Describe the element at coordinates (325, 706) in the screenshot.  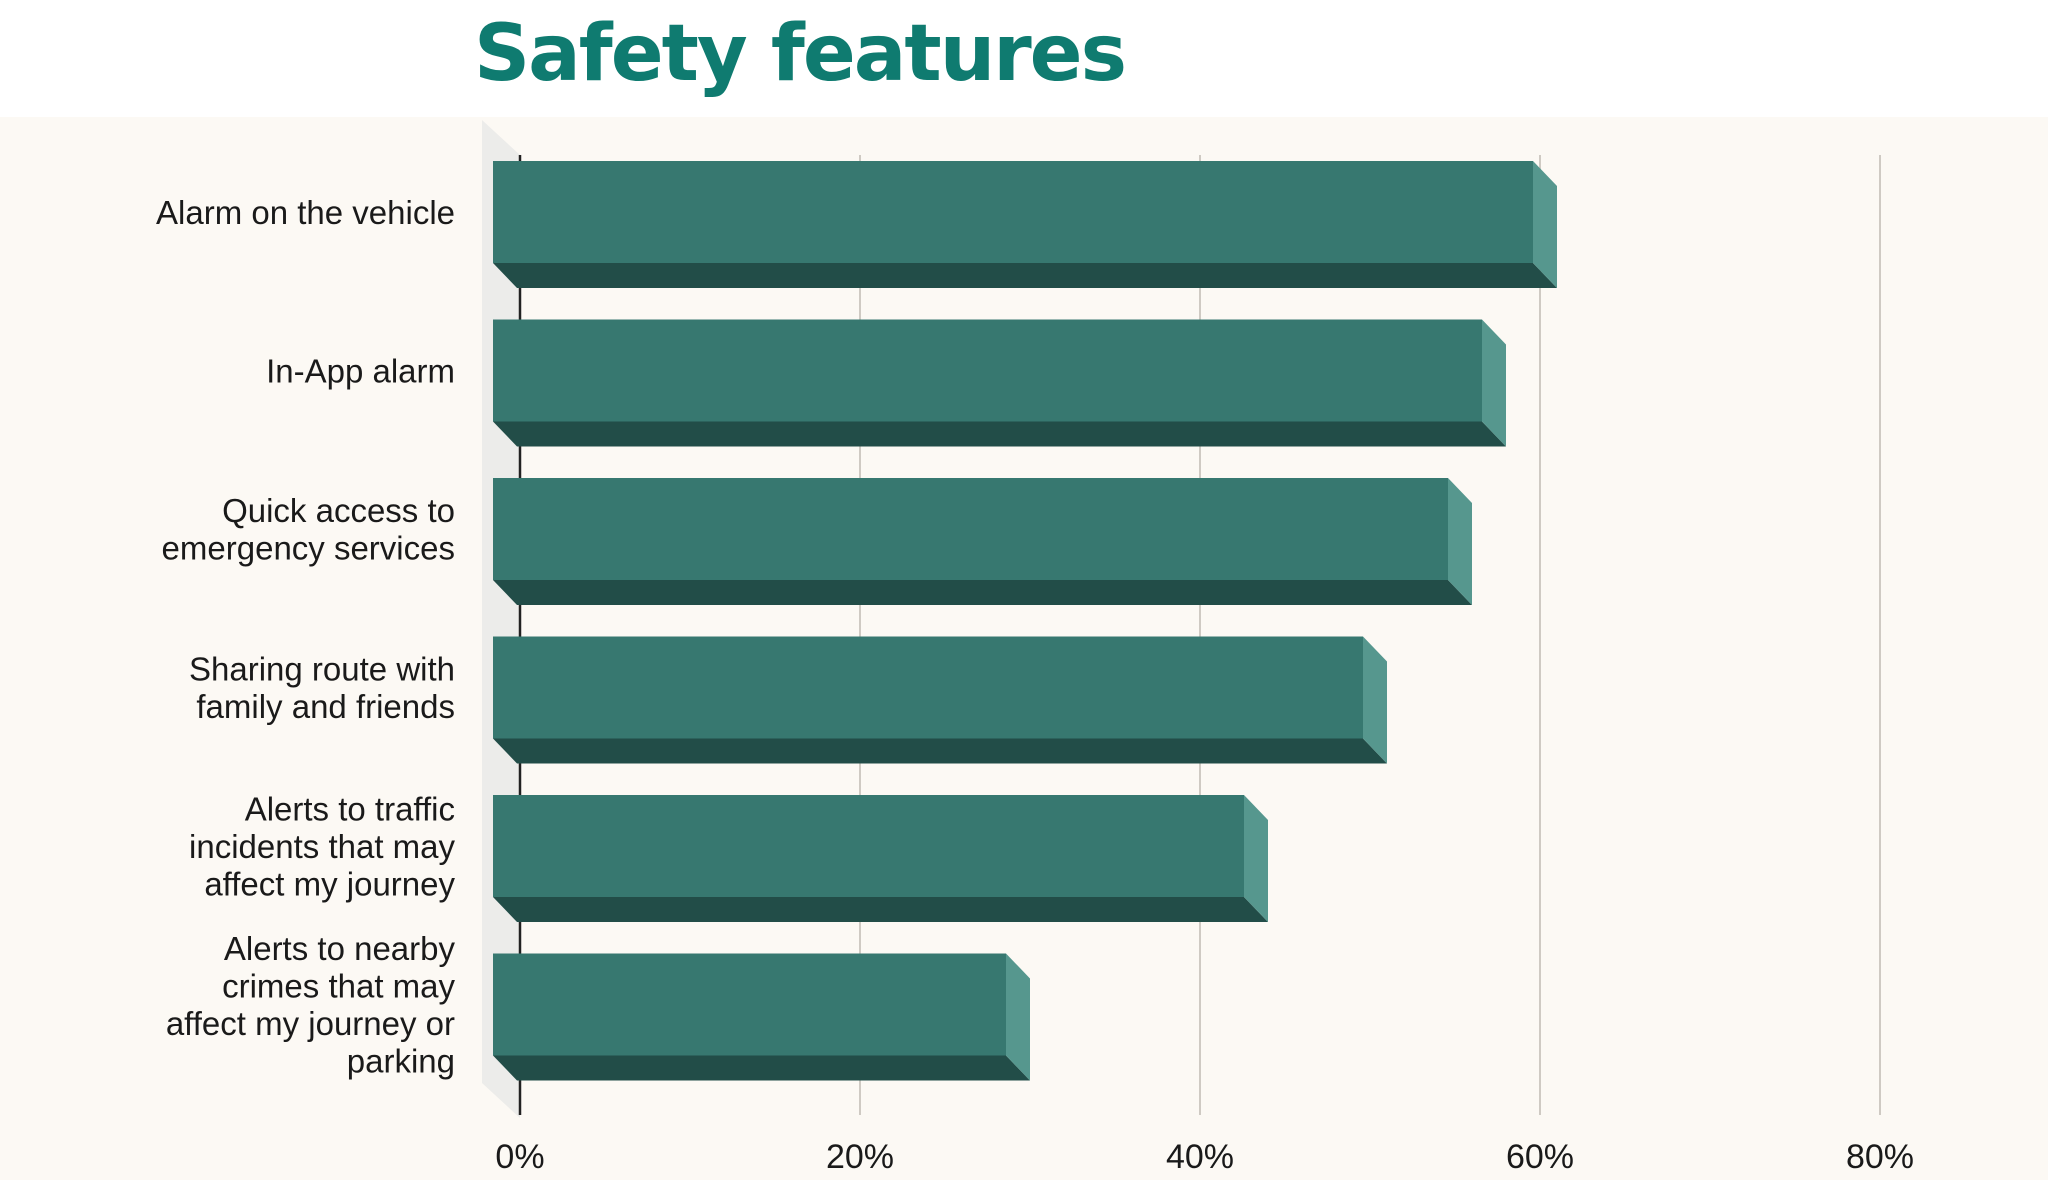
I see `category-label-line: family and friends` at that location.